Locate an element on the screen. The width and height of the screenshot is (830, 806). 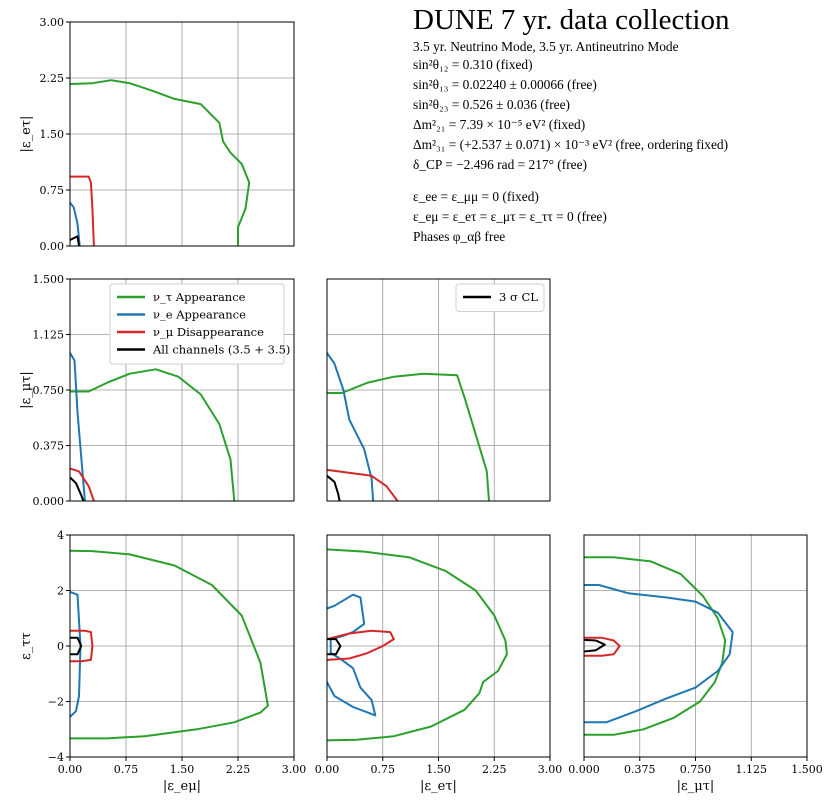
param-dm21: Δm²₂₁ = 7.39 × 10⁻⁵ eV² (fixed) is located at coordinates (499, 124).